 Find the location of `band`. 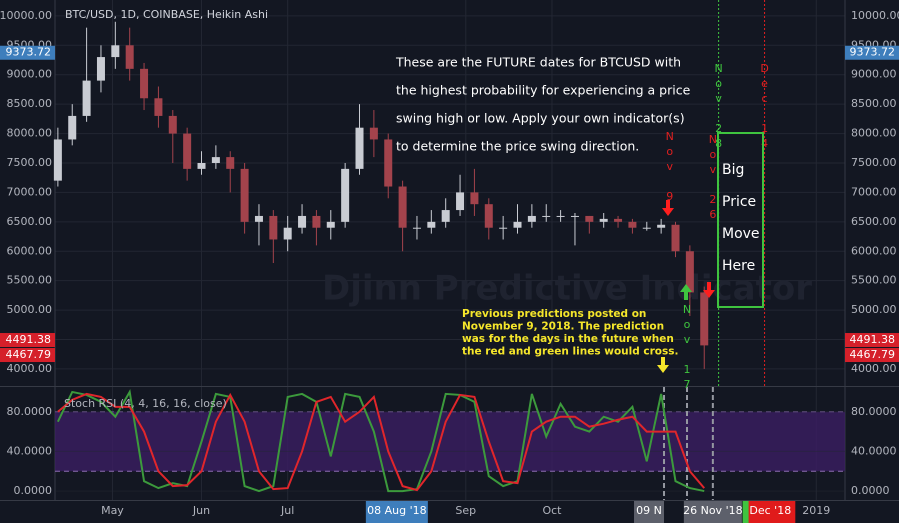

band is located at coordinates (450, 441).